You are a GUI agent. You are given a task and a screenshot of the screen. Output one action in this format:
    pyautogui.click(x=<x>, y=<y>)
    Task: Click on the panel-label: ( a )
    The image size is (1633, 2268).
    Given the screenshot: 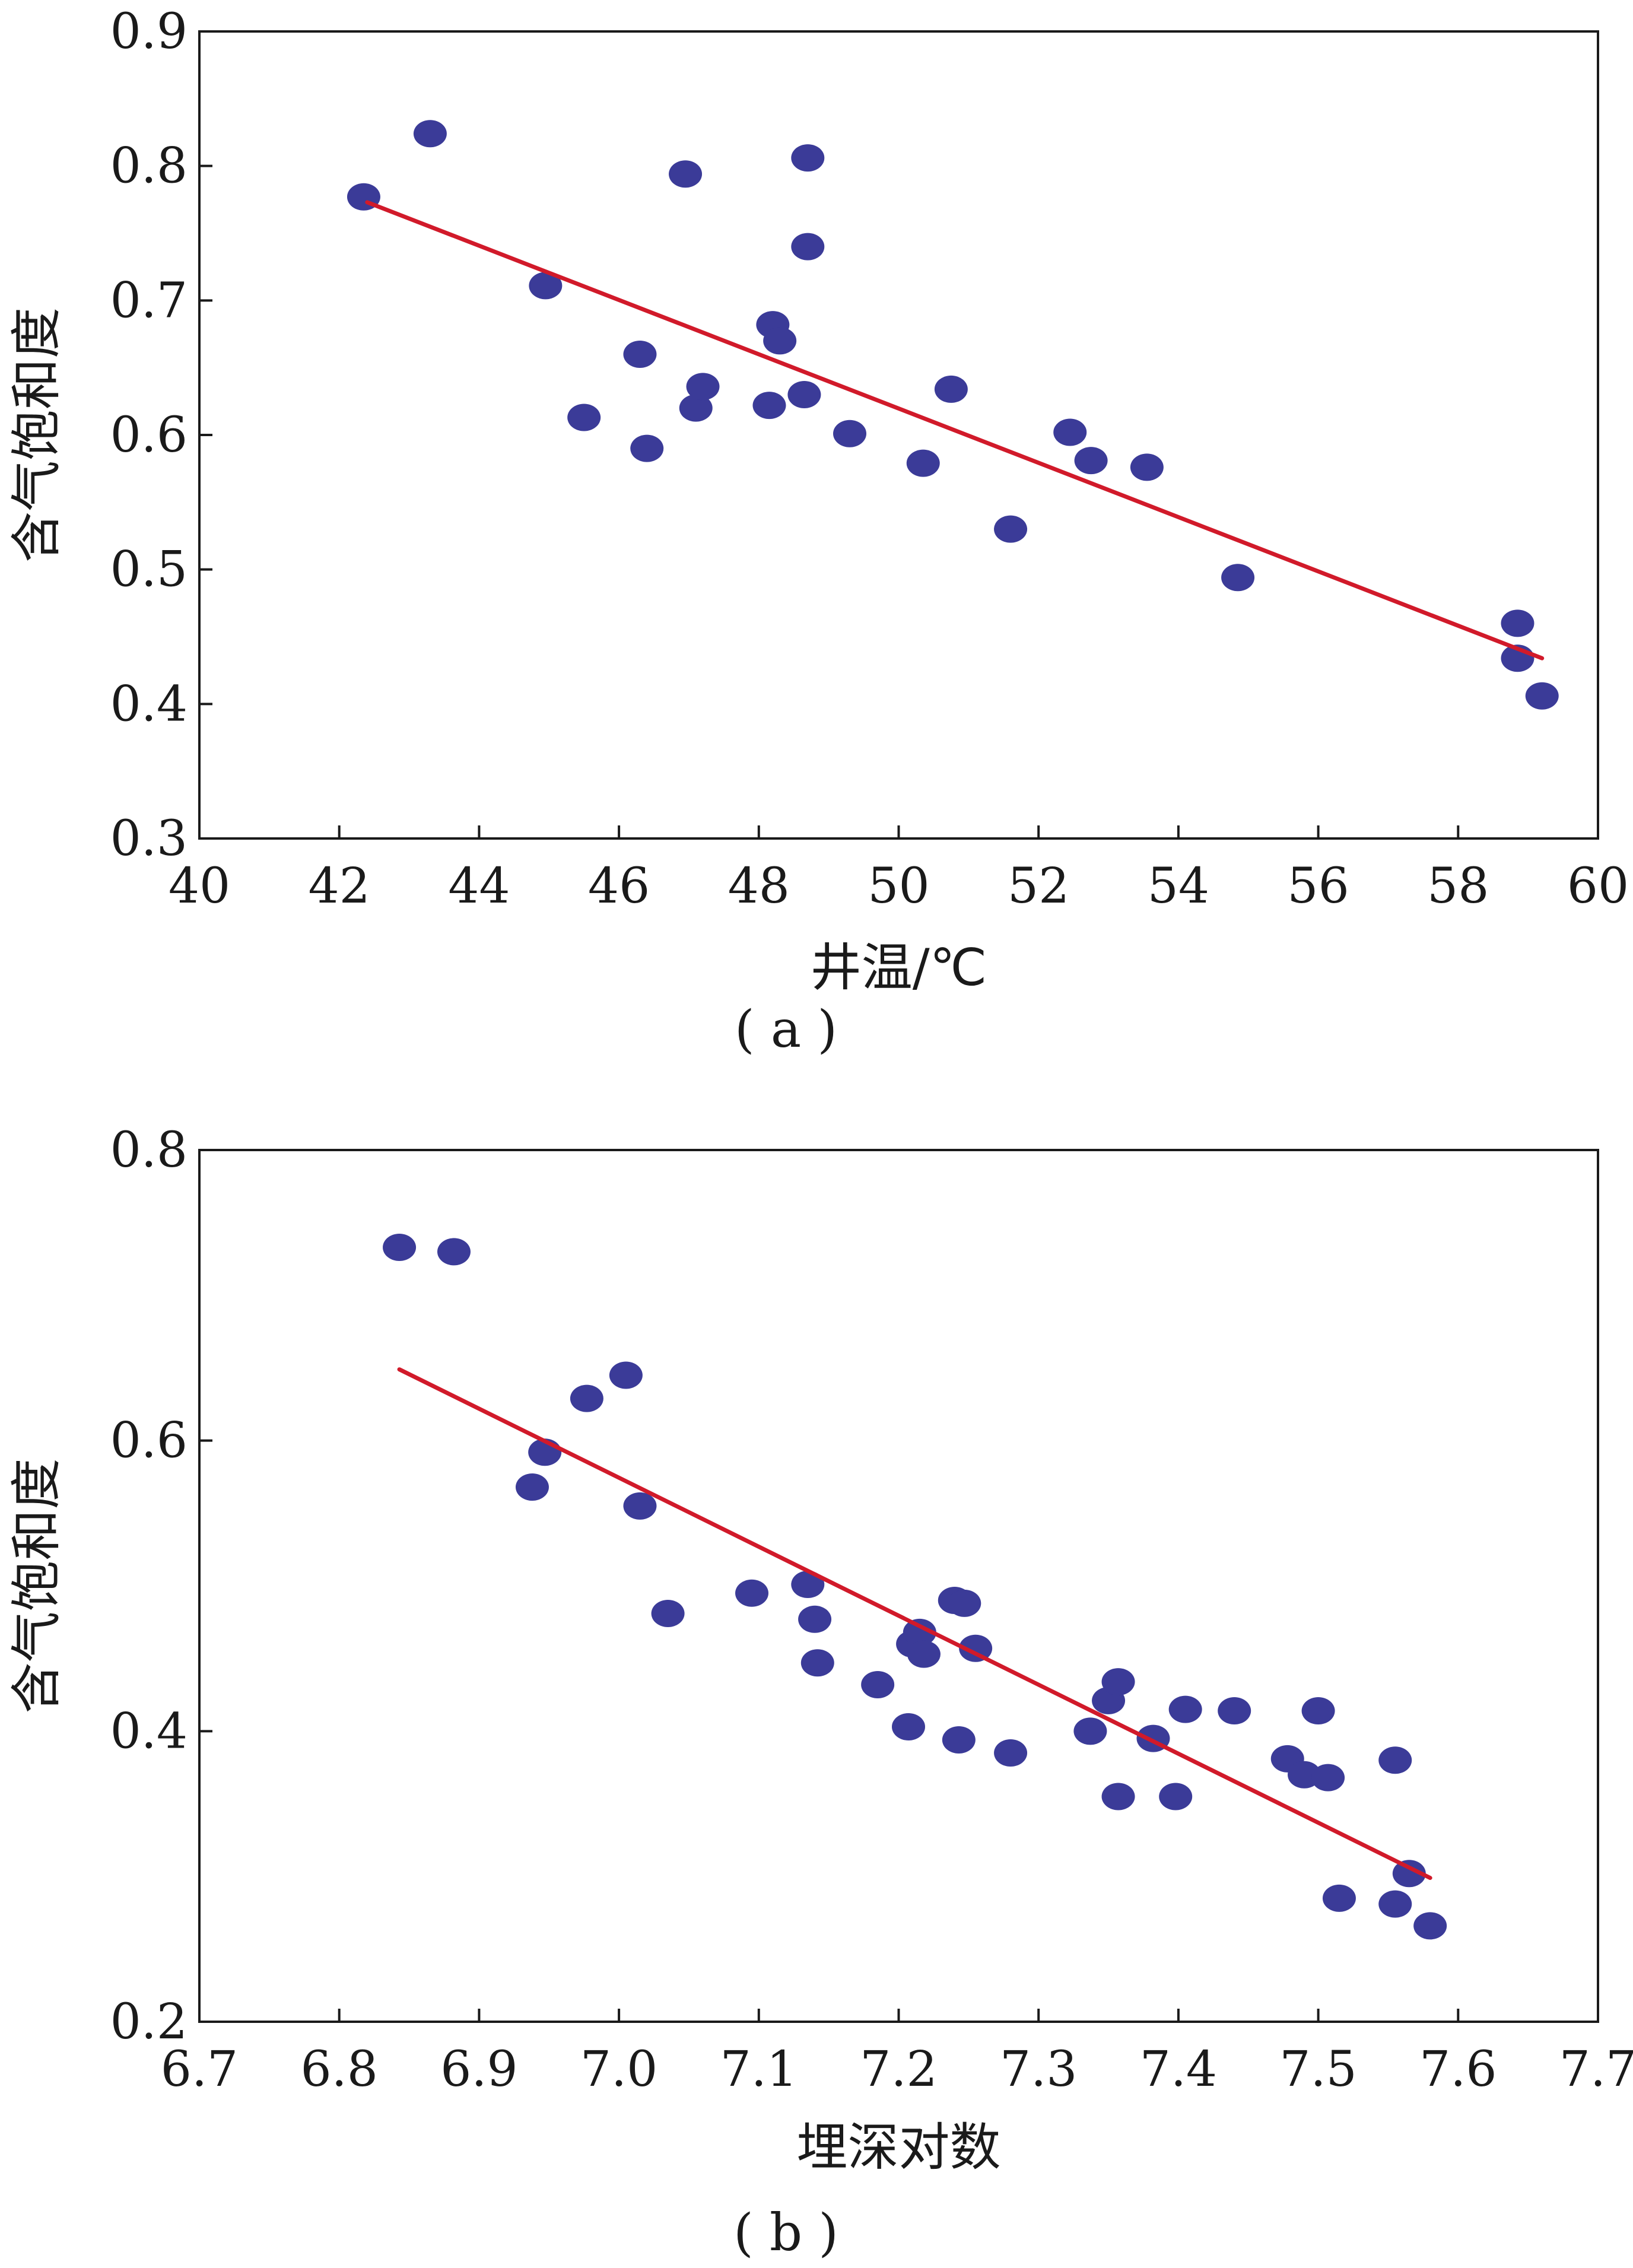 What is the action you would take?
    pyautogui.click(x=786, y=1029)
    